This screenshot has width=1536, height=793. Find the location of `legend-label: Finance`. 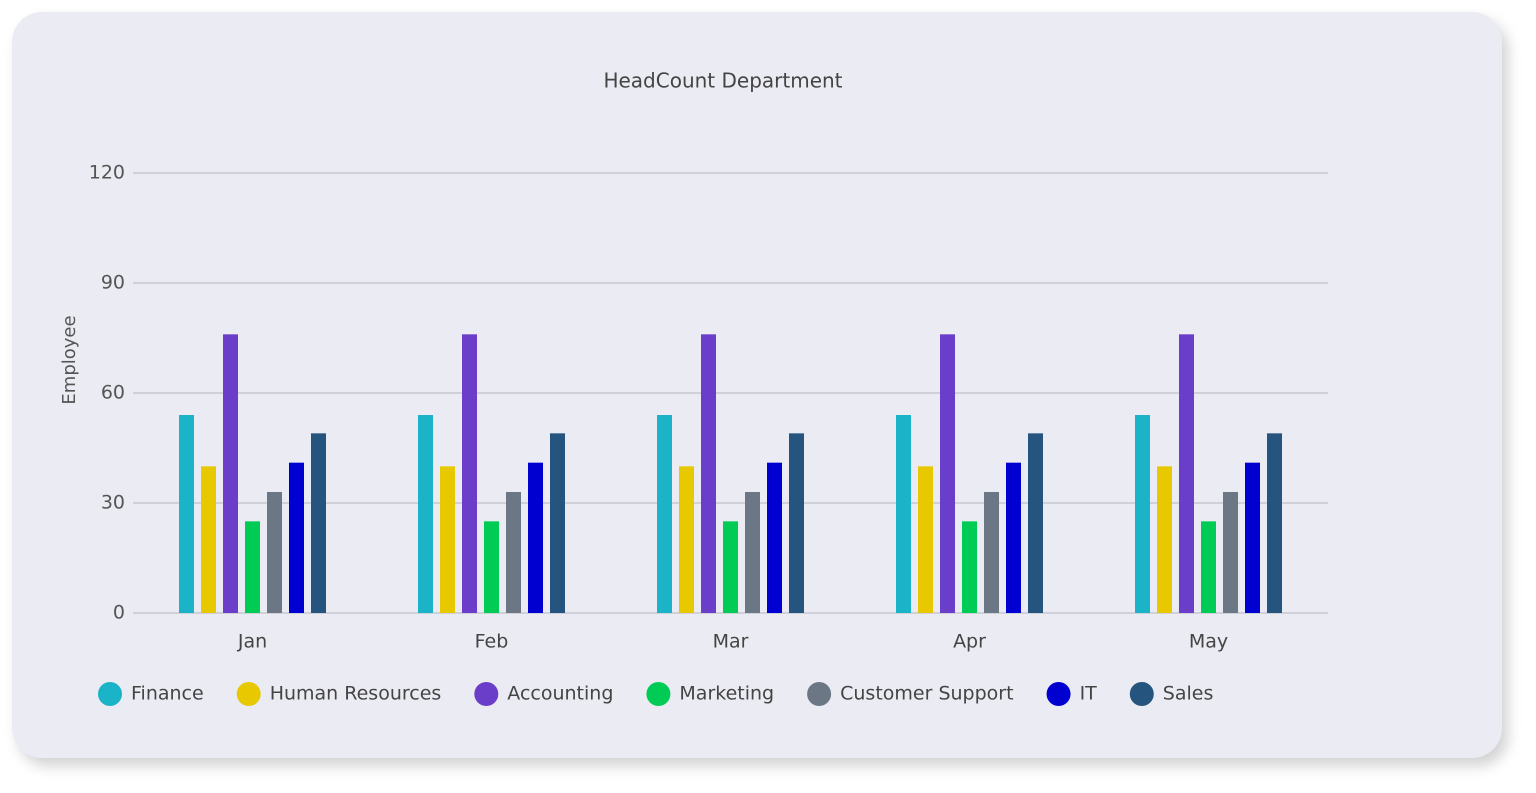

legend-label: Finance is located at coordinates (167, 694).